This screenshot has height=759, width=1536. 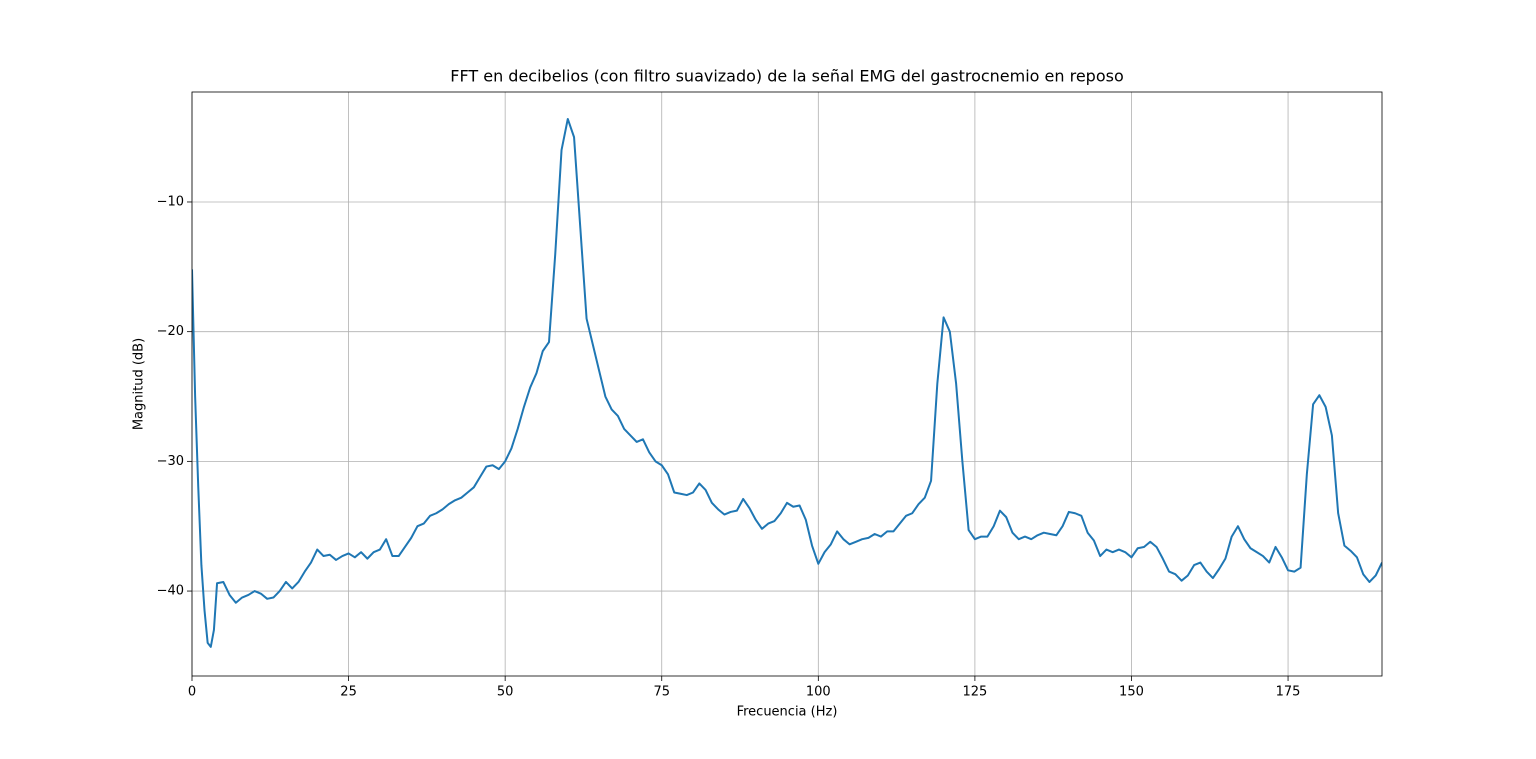 I want to click on y-tick-label: −40, so click(x=170, y=591).